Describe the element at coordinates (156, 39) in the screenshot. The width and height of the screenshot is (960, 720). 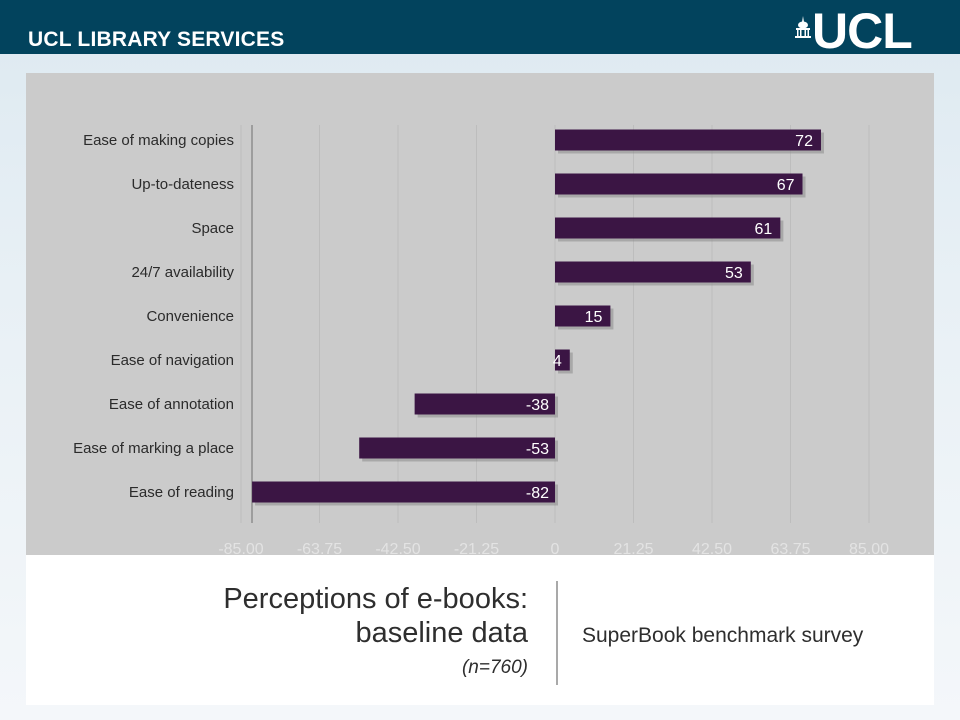
I see `brand-title: UCL LIBRARY SERVICES` at that location.